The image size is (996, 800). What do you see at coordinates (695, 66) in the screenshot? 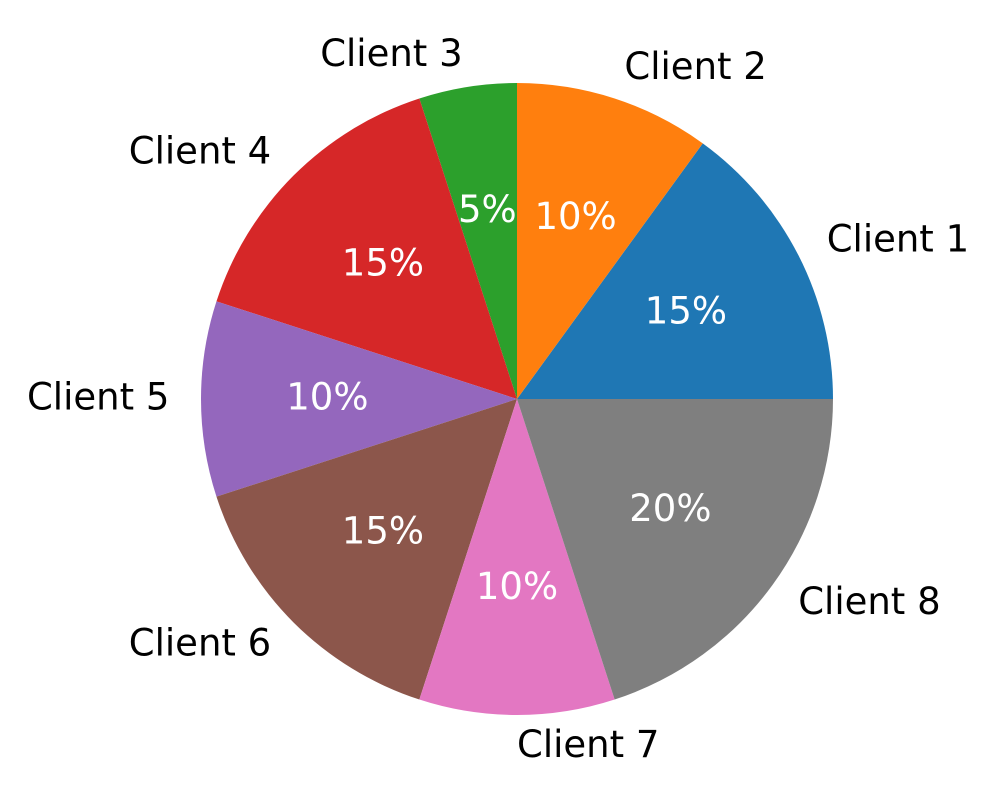
I see `slice-label: Client 2` at bounding box center [695, 66].